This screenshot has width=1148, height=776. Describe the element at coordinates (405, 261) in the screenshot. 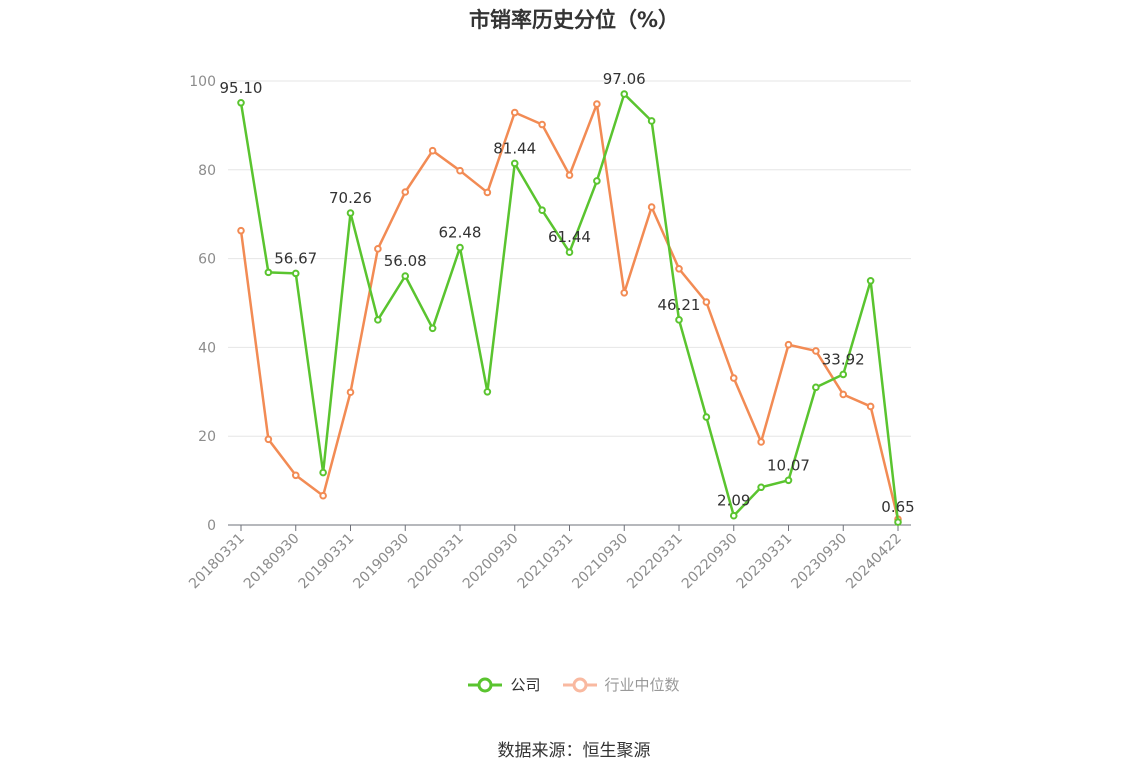

I see `company-data-label: 56.08` at that location.